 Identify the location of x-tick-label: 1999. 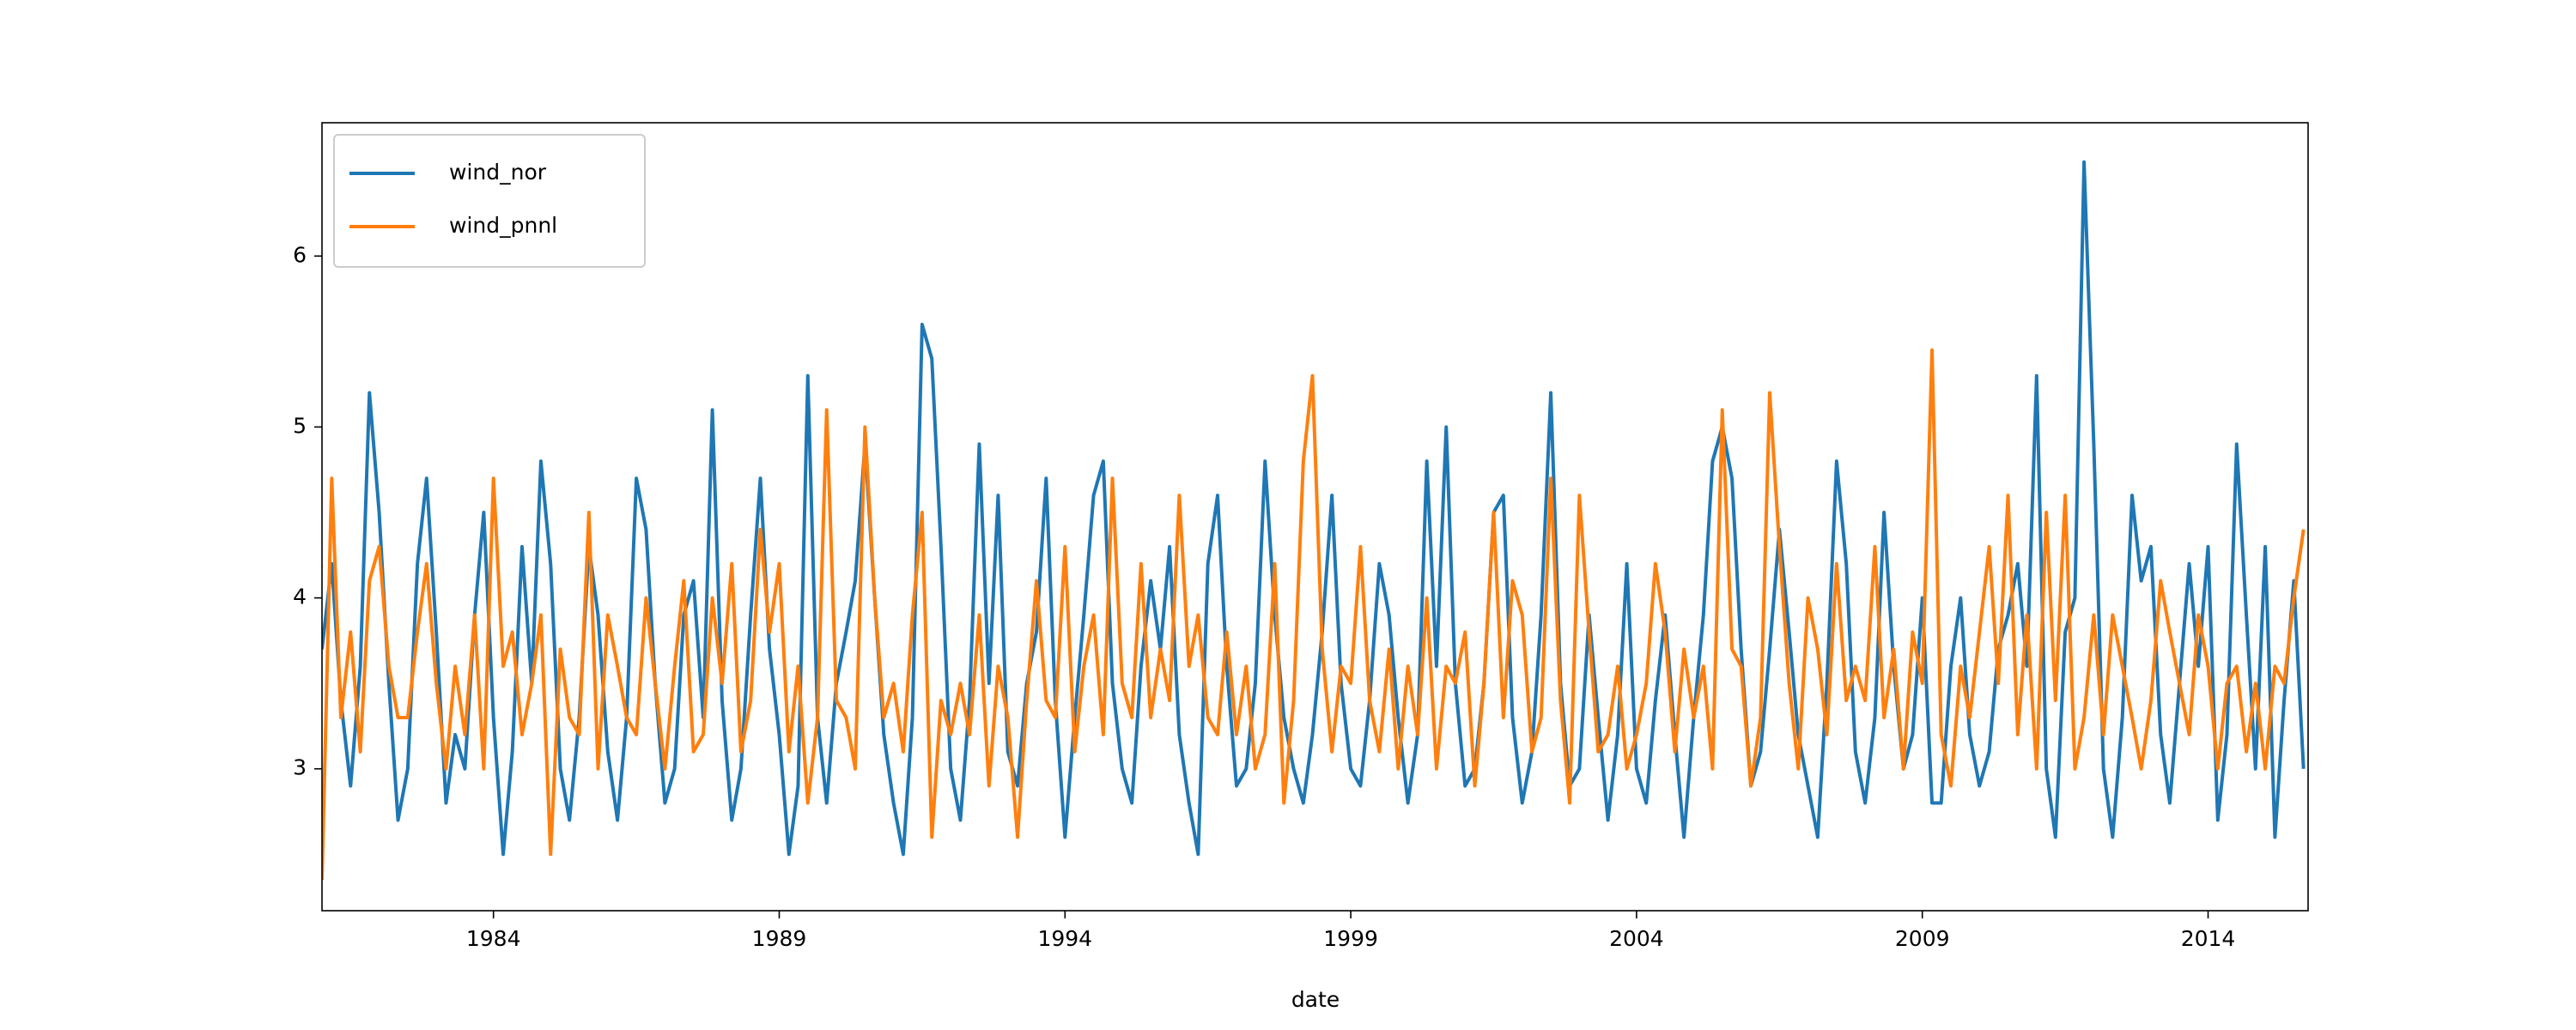
(1350, 938).